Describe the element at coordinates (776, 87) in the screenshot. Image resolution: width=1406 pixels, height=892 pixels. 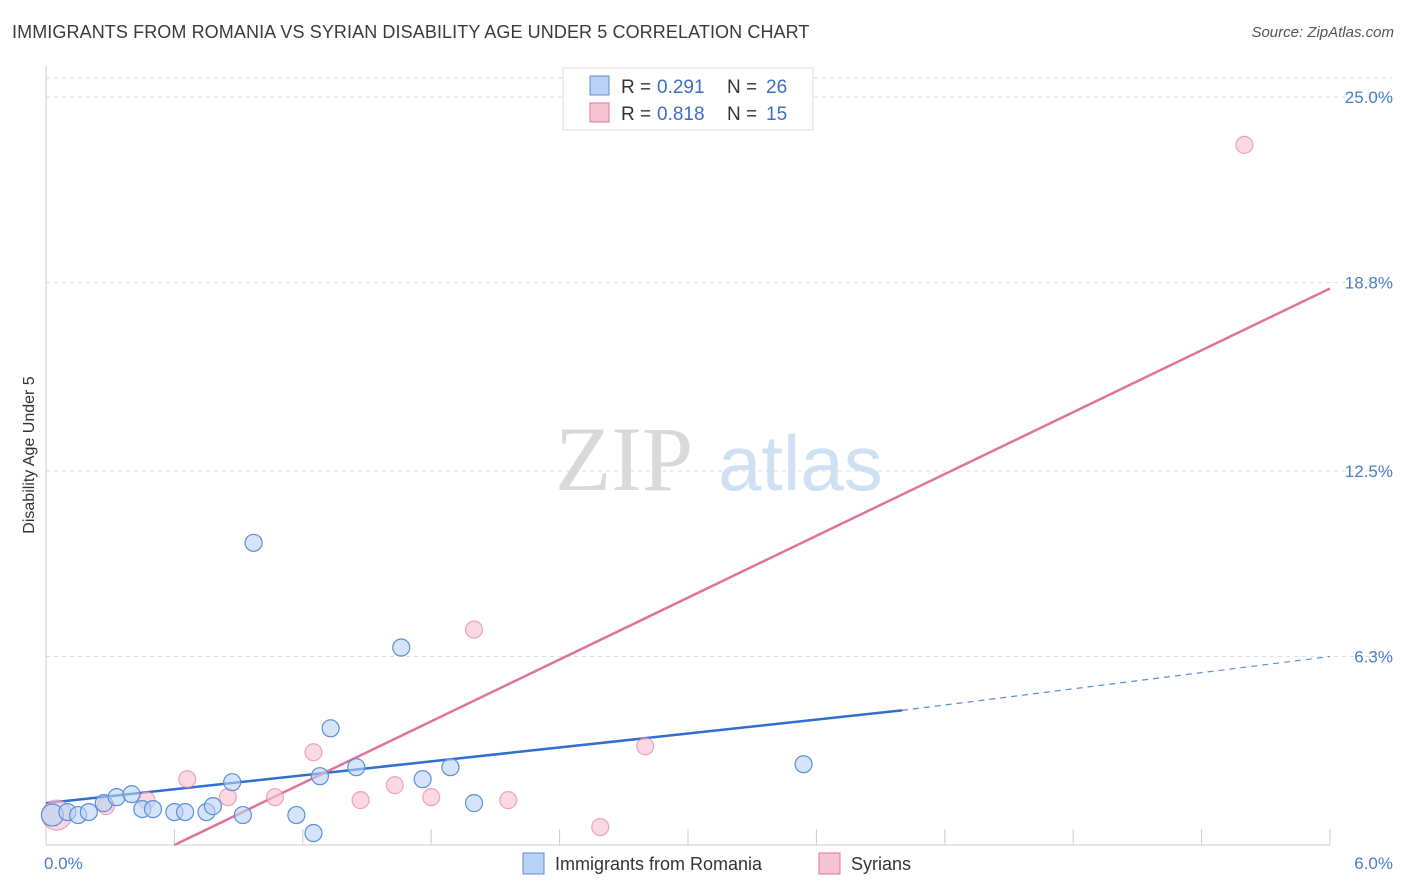
I see `legend-n-value: 26` at that location.